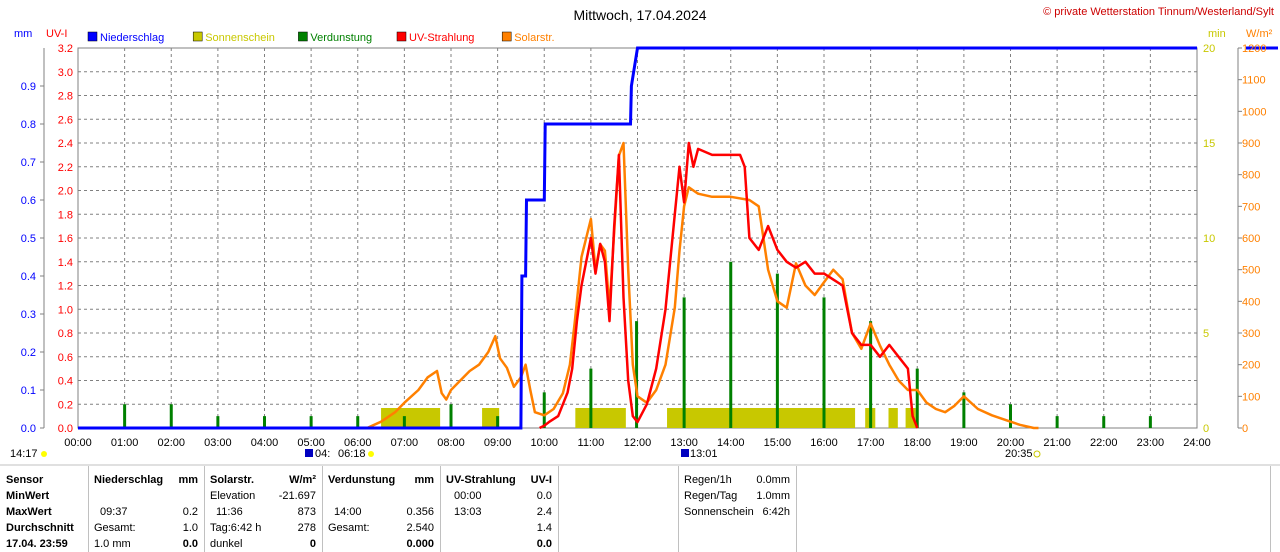 The image size is (1280, 552). Describe the element at coordinates (65, 405) in the screenshot. I see `uv-tick-label: 0.2` at that location.